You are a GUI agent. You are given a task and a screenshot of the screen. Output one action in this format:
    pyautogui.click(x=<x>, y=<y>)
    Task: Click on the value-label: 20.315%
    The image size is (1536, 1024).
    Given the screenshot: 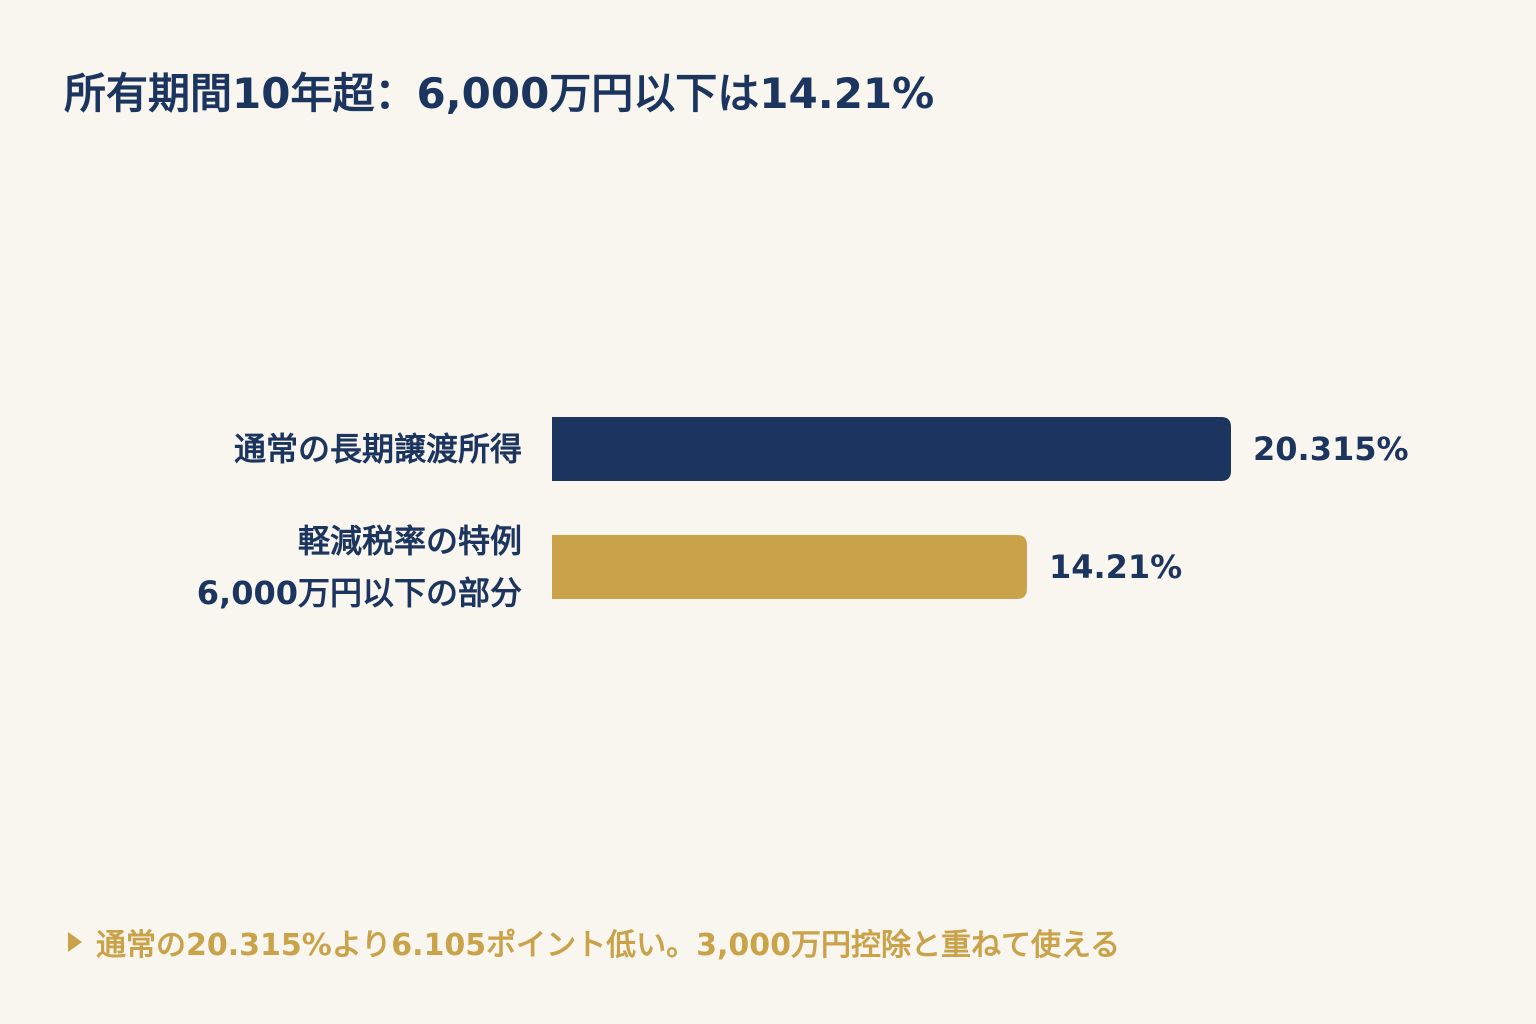 What is the action you would take?
    pyautogui.click(x=1331, y=449)
    